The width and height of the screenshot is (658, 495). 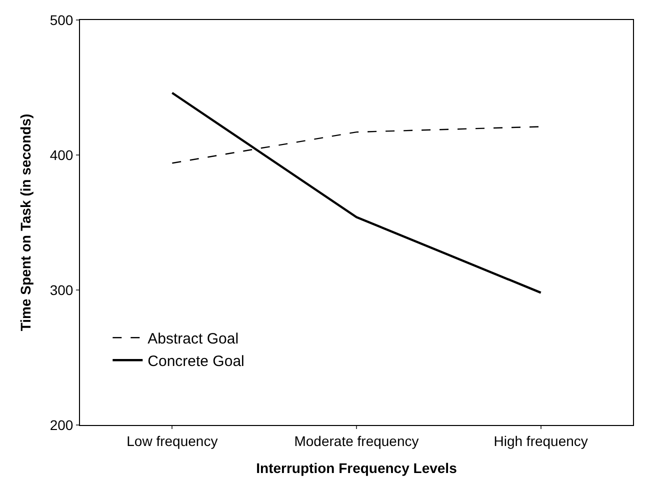 I want to click on x-tick-label: Low frequency, so click(x=172, y=440).